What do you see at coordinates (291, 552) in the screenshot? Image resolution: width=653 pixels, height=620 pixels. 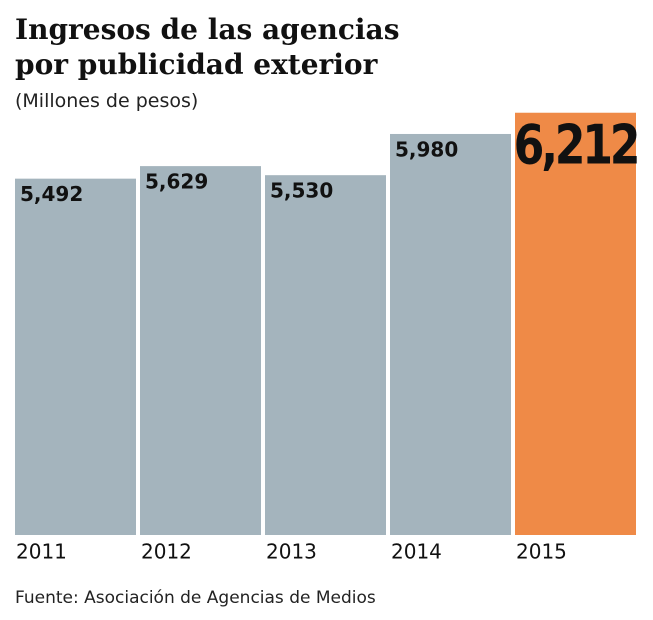 I see `x-tick-label: 2013` at bounding box center [291, 552].